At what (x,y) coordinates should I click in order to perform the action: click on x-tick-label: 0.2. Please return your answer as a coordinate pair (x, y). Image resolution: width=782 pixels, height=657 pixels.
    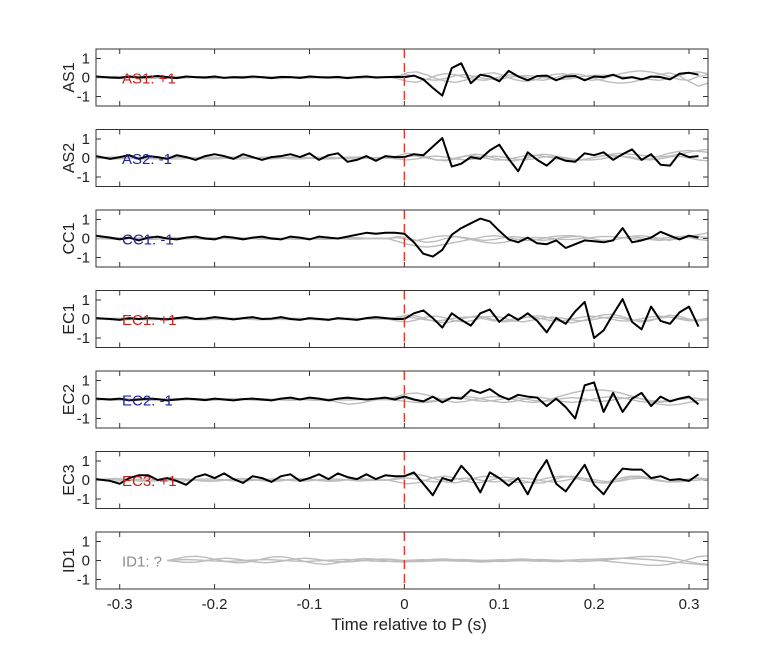
    Looking at the image, I should click on (594, 604).